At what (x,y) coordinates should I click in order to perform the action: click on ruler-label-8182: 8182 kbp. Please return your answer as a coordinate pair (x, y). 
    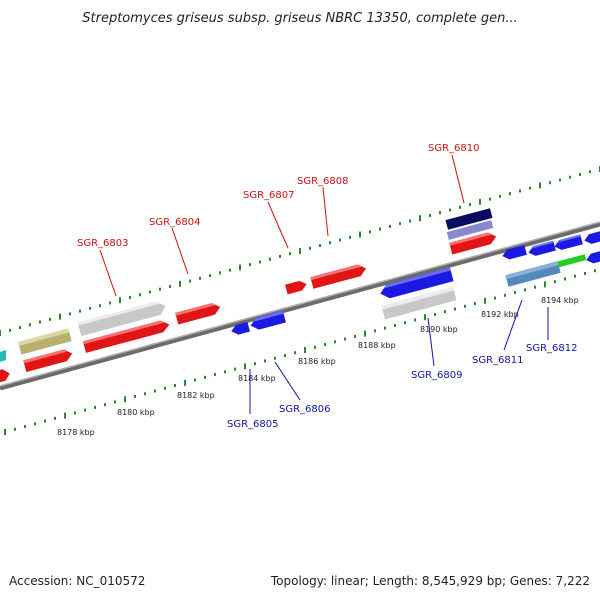
    Looking at the image, I should click on (196, 395).